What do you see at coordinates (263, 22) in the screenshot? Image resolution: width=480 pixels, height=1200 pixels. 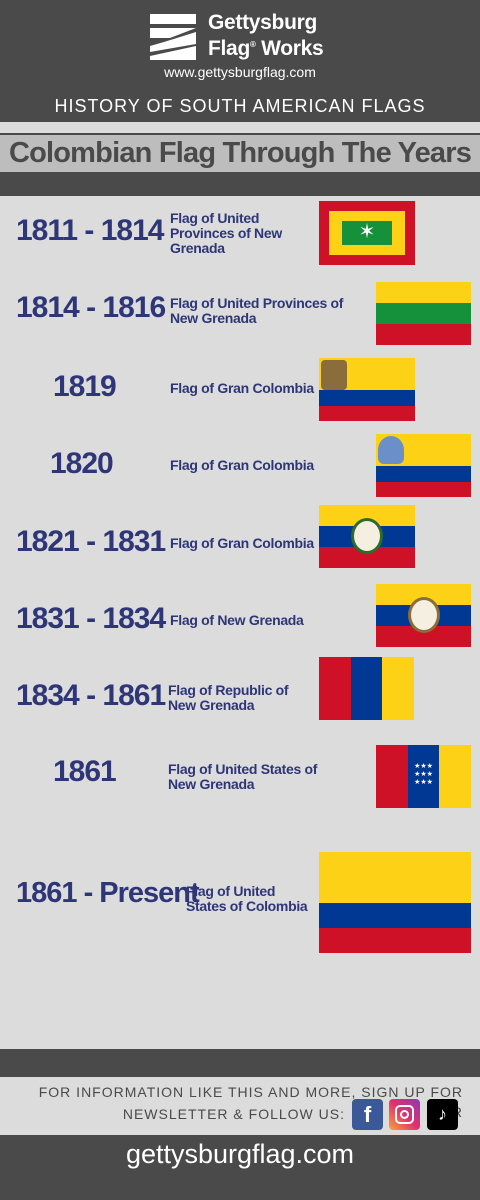 I see `brand-line-1: Gettysburg` at bounding box center [263, 22].